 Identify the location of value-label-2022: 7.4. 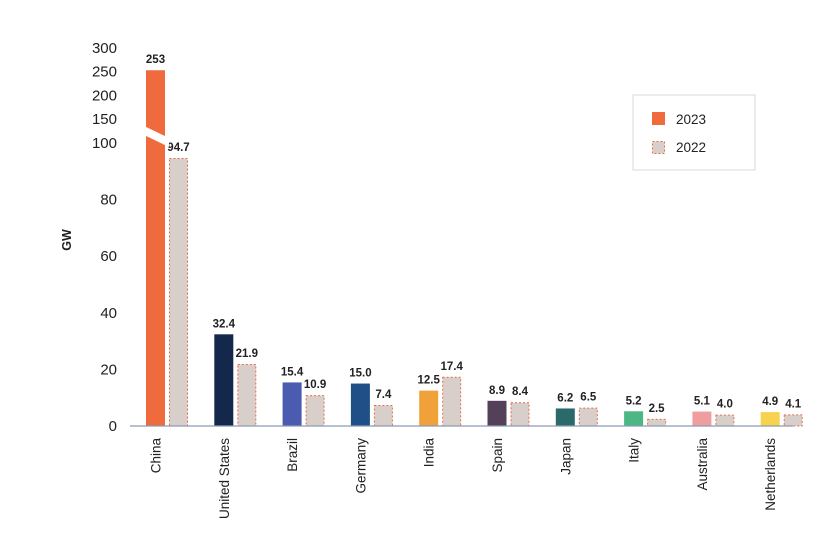
(383, 395).